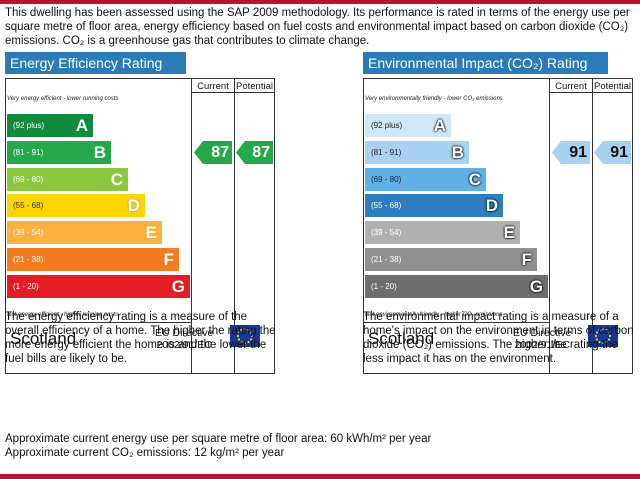 The height and width of the screenshot is (479, 640). Describe the element at coordinates (76, 206) in the screenshot. I see `energy-band-d: (55 - 68) D` at that location.